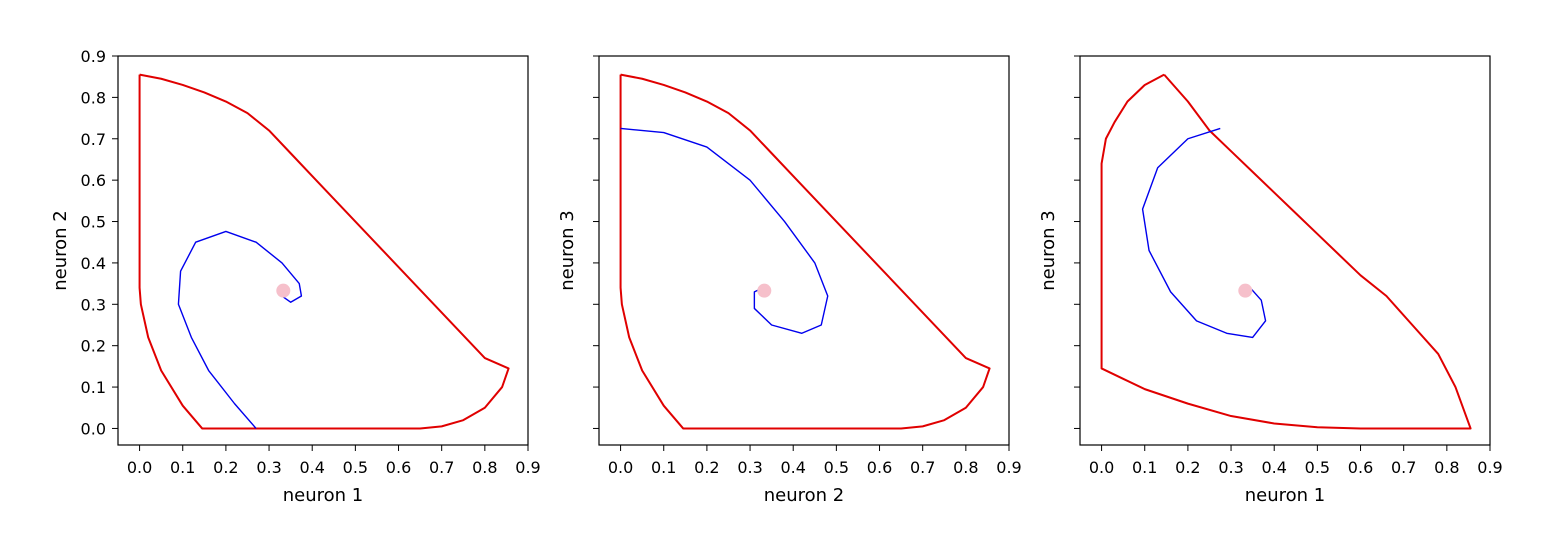  What do you see at coordinates (93, 263) in the screenshot?
I see `y-tick-label-1-4: 0.4` at bounding box center [93, 263].